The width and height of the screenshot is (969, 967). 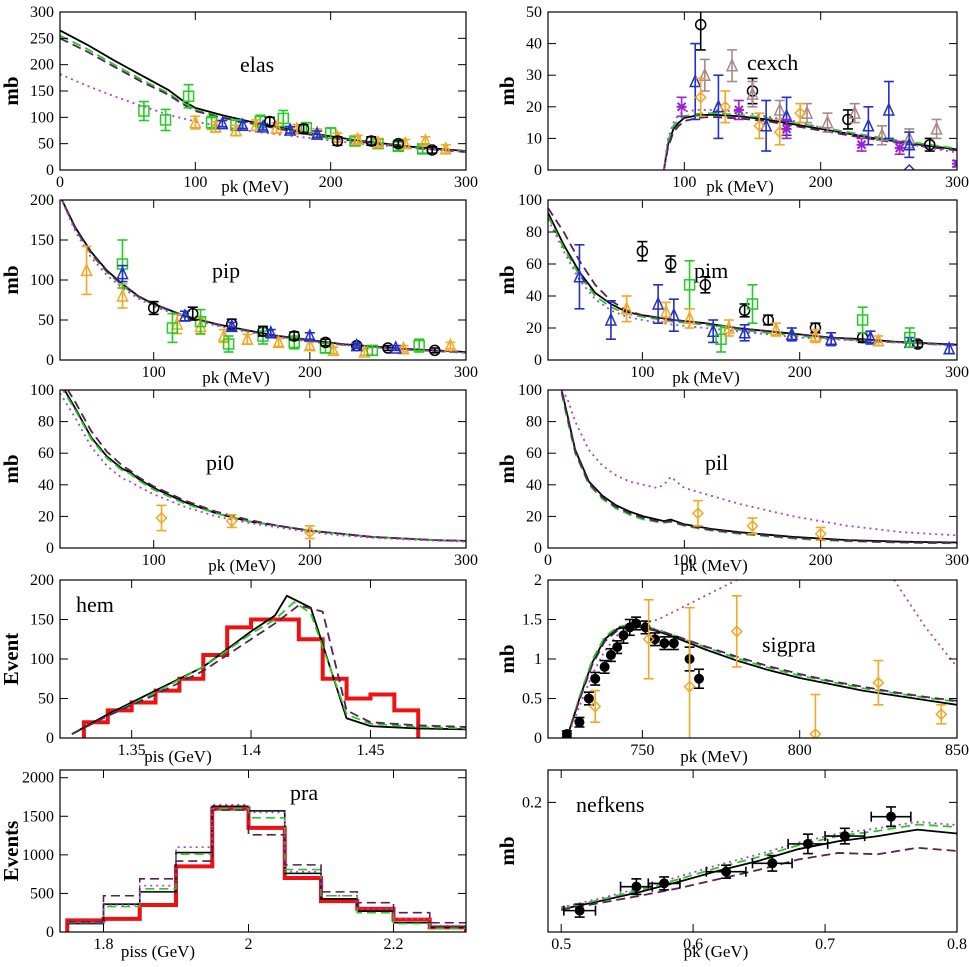 What do you see at coordinates (534, 422) in the screenshot?
I see `y-tick-label: 80` at bounding box center [534, 422].